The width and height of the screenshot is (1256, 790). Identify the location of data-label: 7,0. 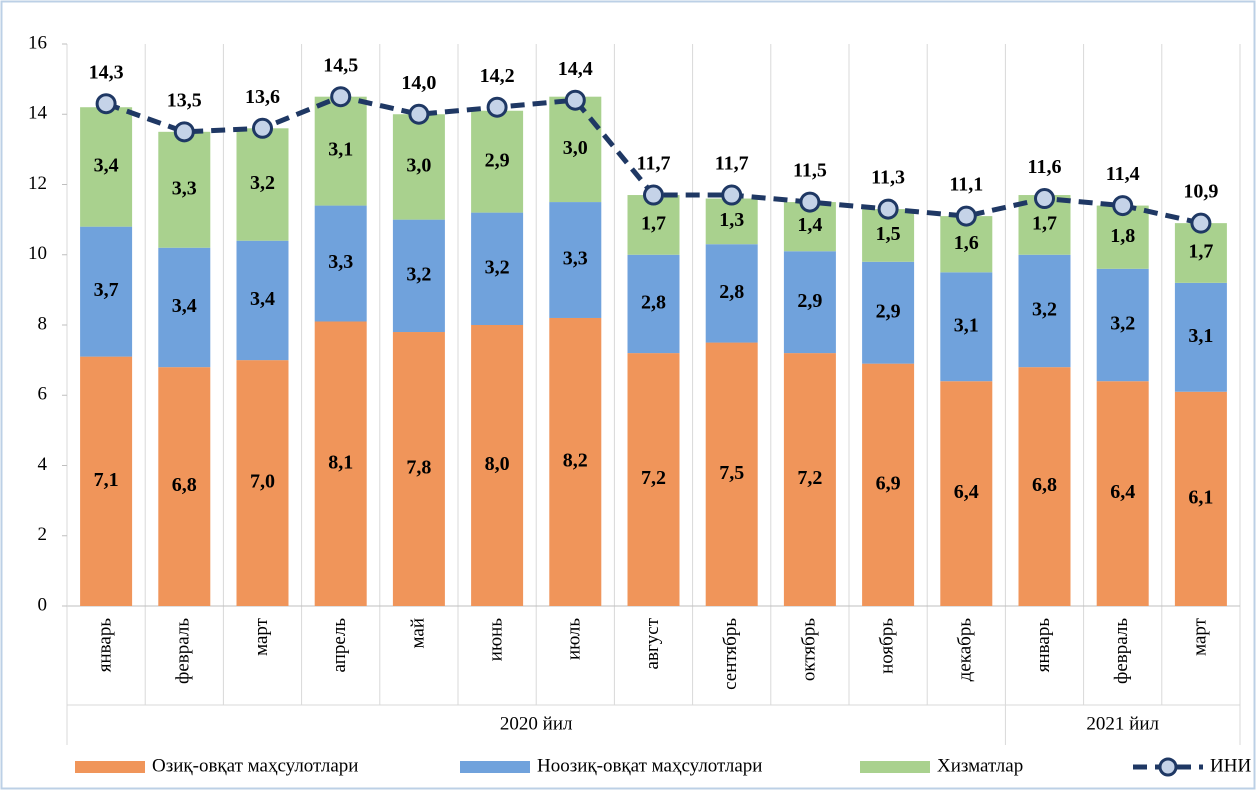
(262, 482).